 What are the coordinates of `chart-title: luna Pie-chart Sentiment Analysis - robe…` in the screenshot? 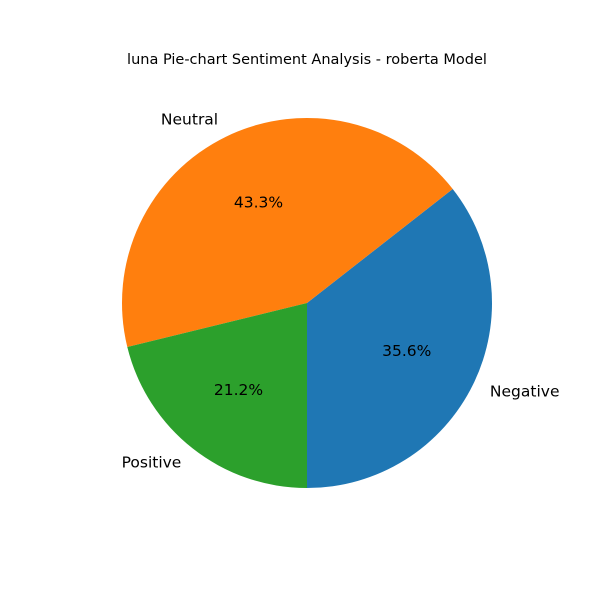 It's located at (307, 60).